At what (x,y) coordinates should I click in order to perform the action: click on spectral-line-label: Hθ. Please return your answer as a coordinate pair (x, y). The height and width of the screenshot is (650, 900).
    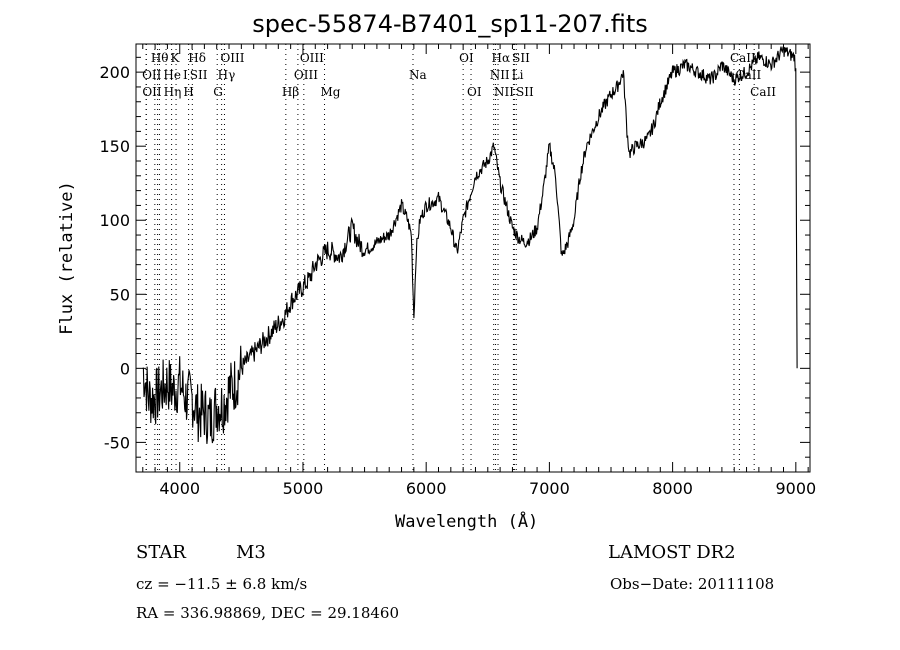
    Looking at the image, I should click on (160, 58).